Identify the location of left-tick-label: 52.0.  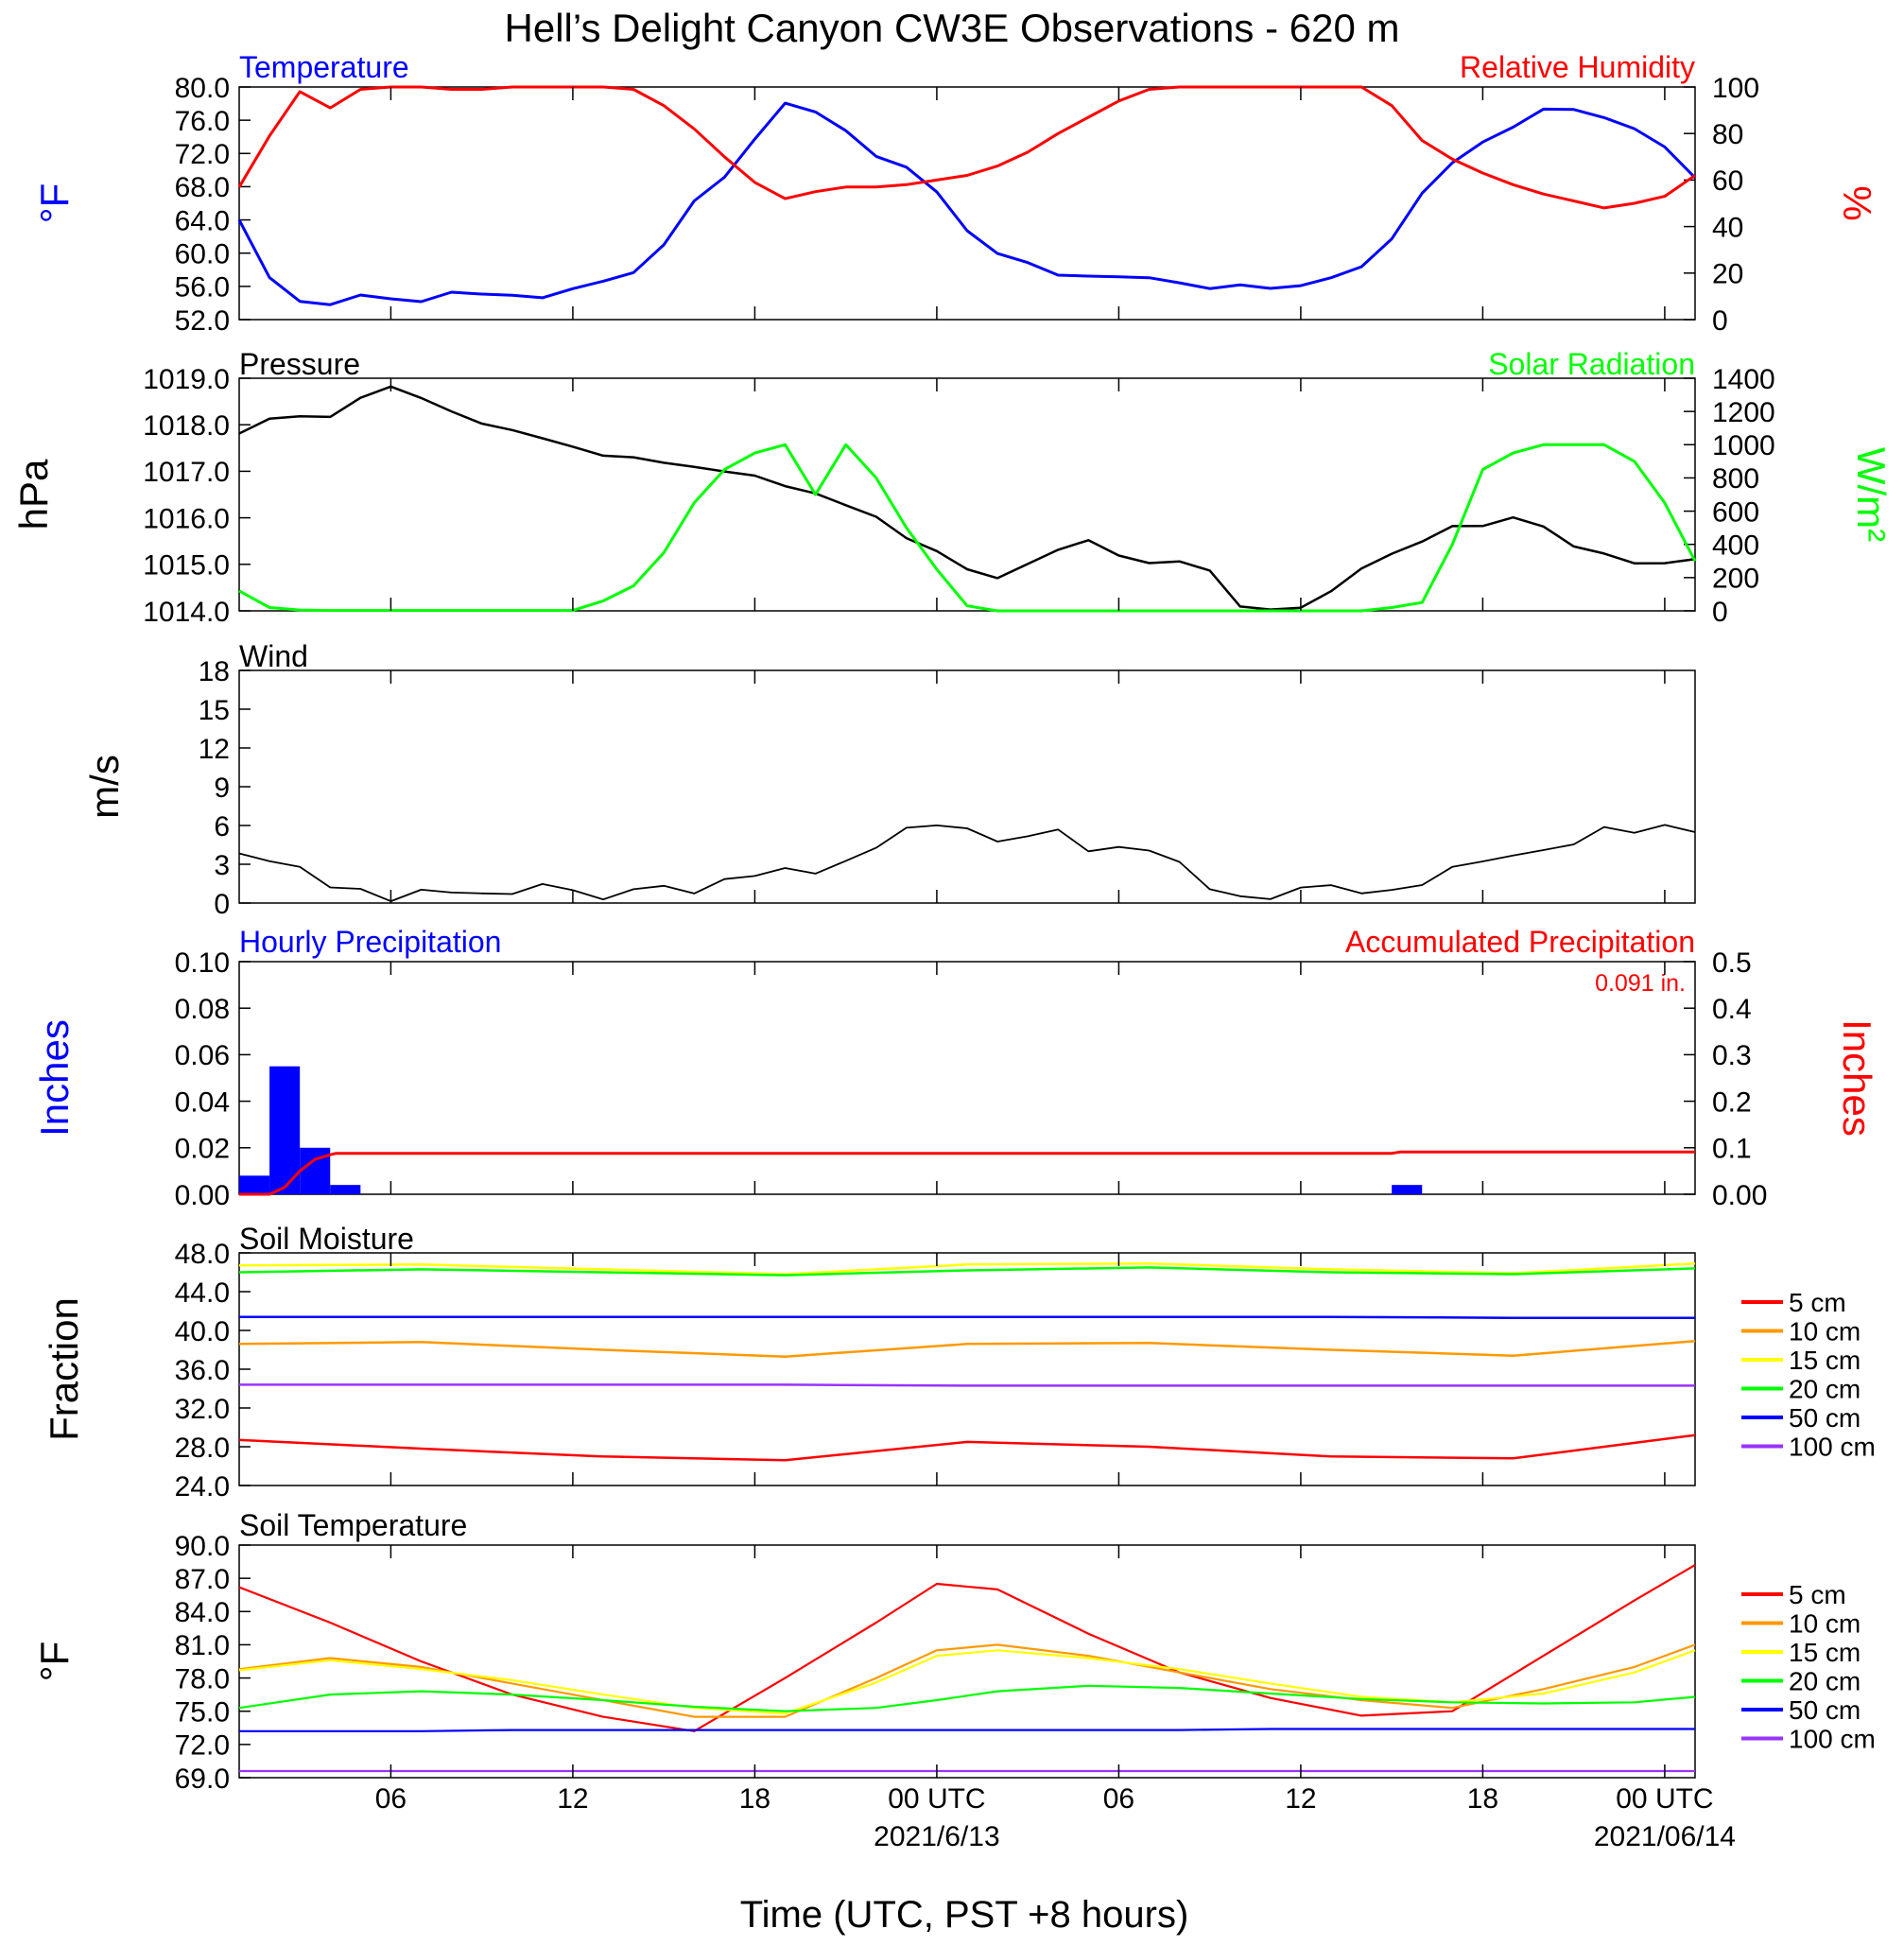
(202, 321).